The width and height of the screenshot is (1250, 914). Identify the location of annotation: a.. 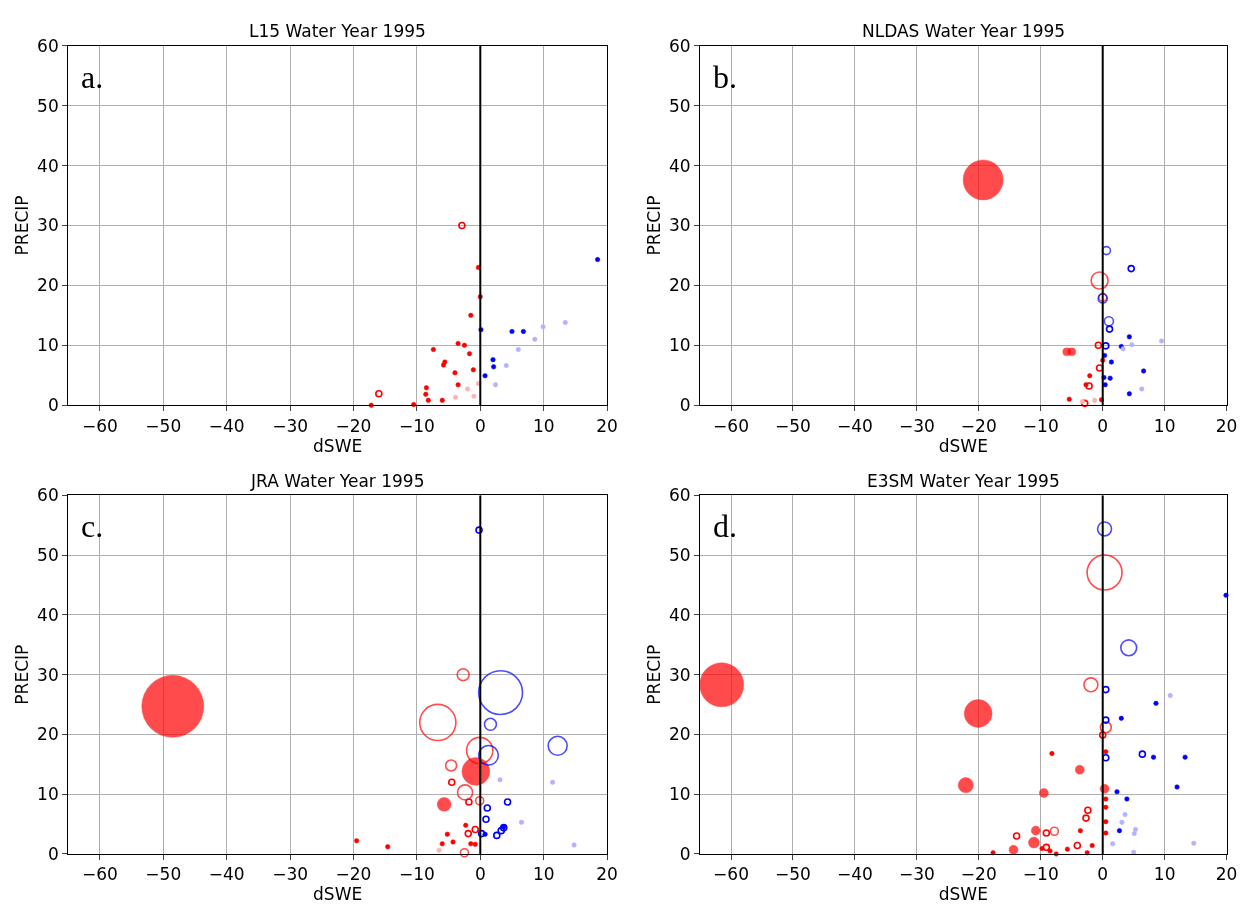
(92, 77).